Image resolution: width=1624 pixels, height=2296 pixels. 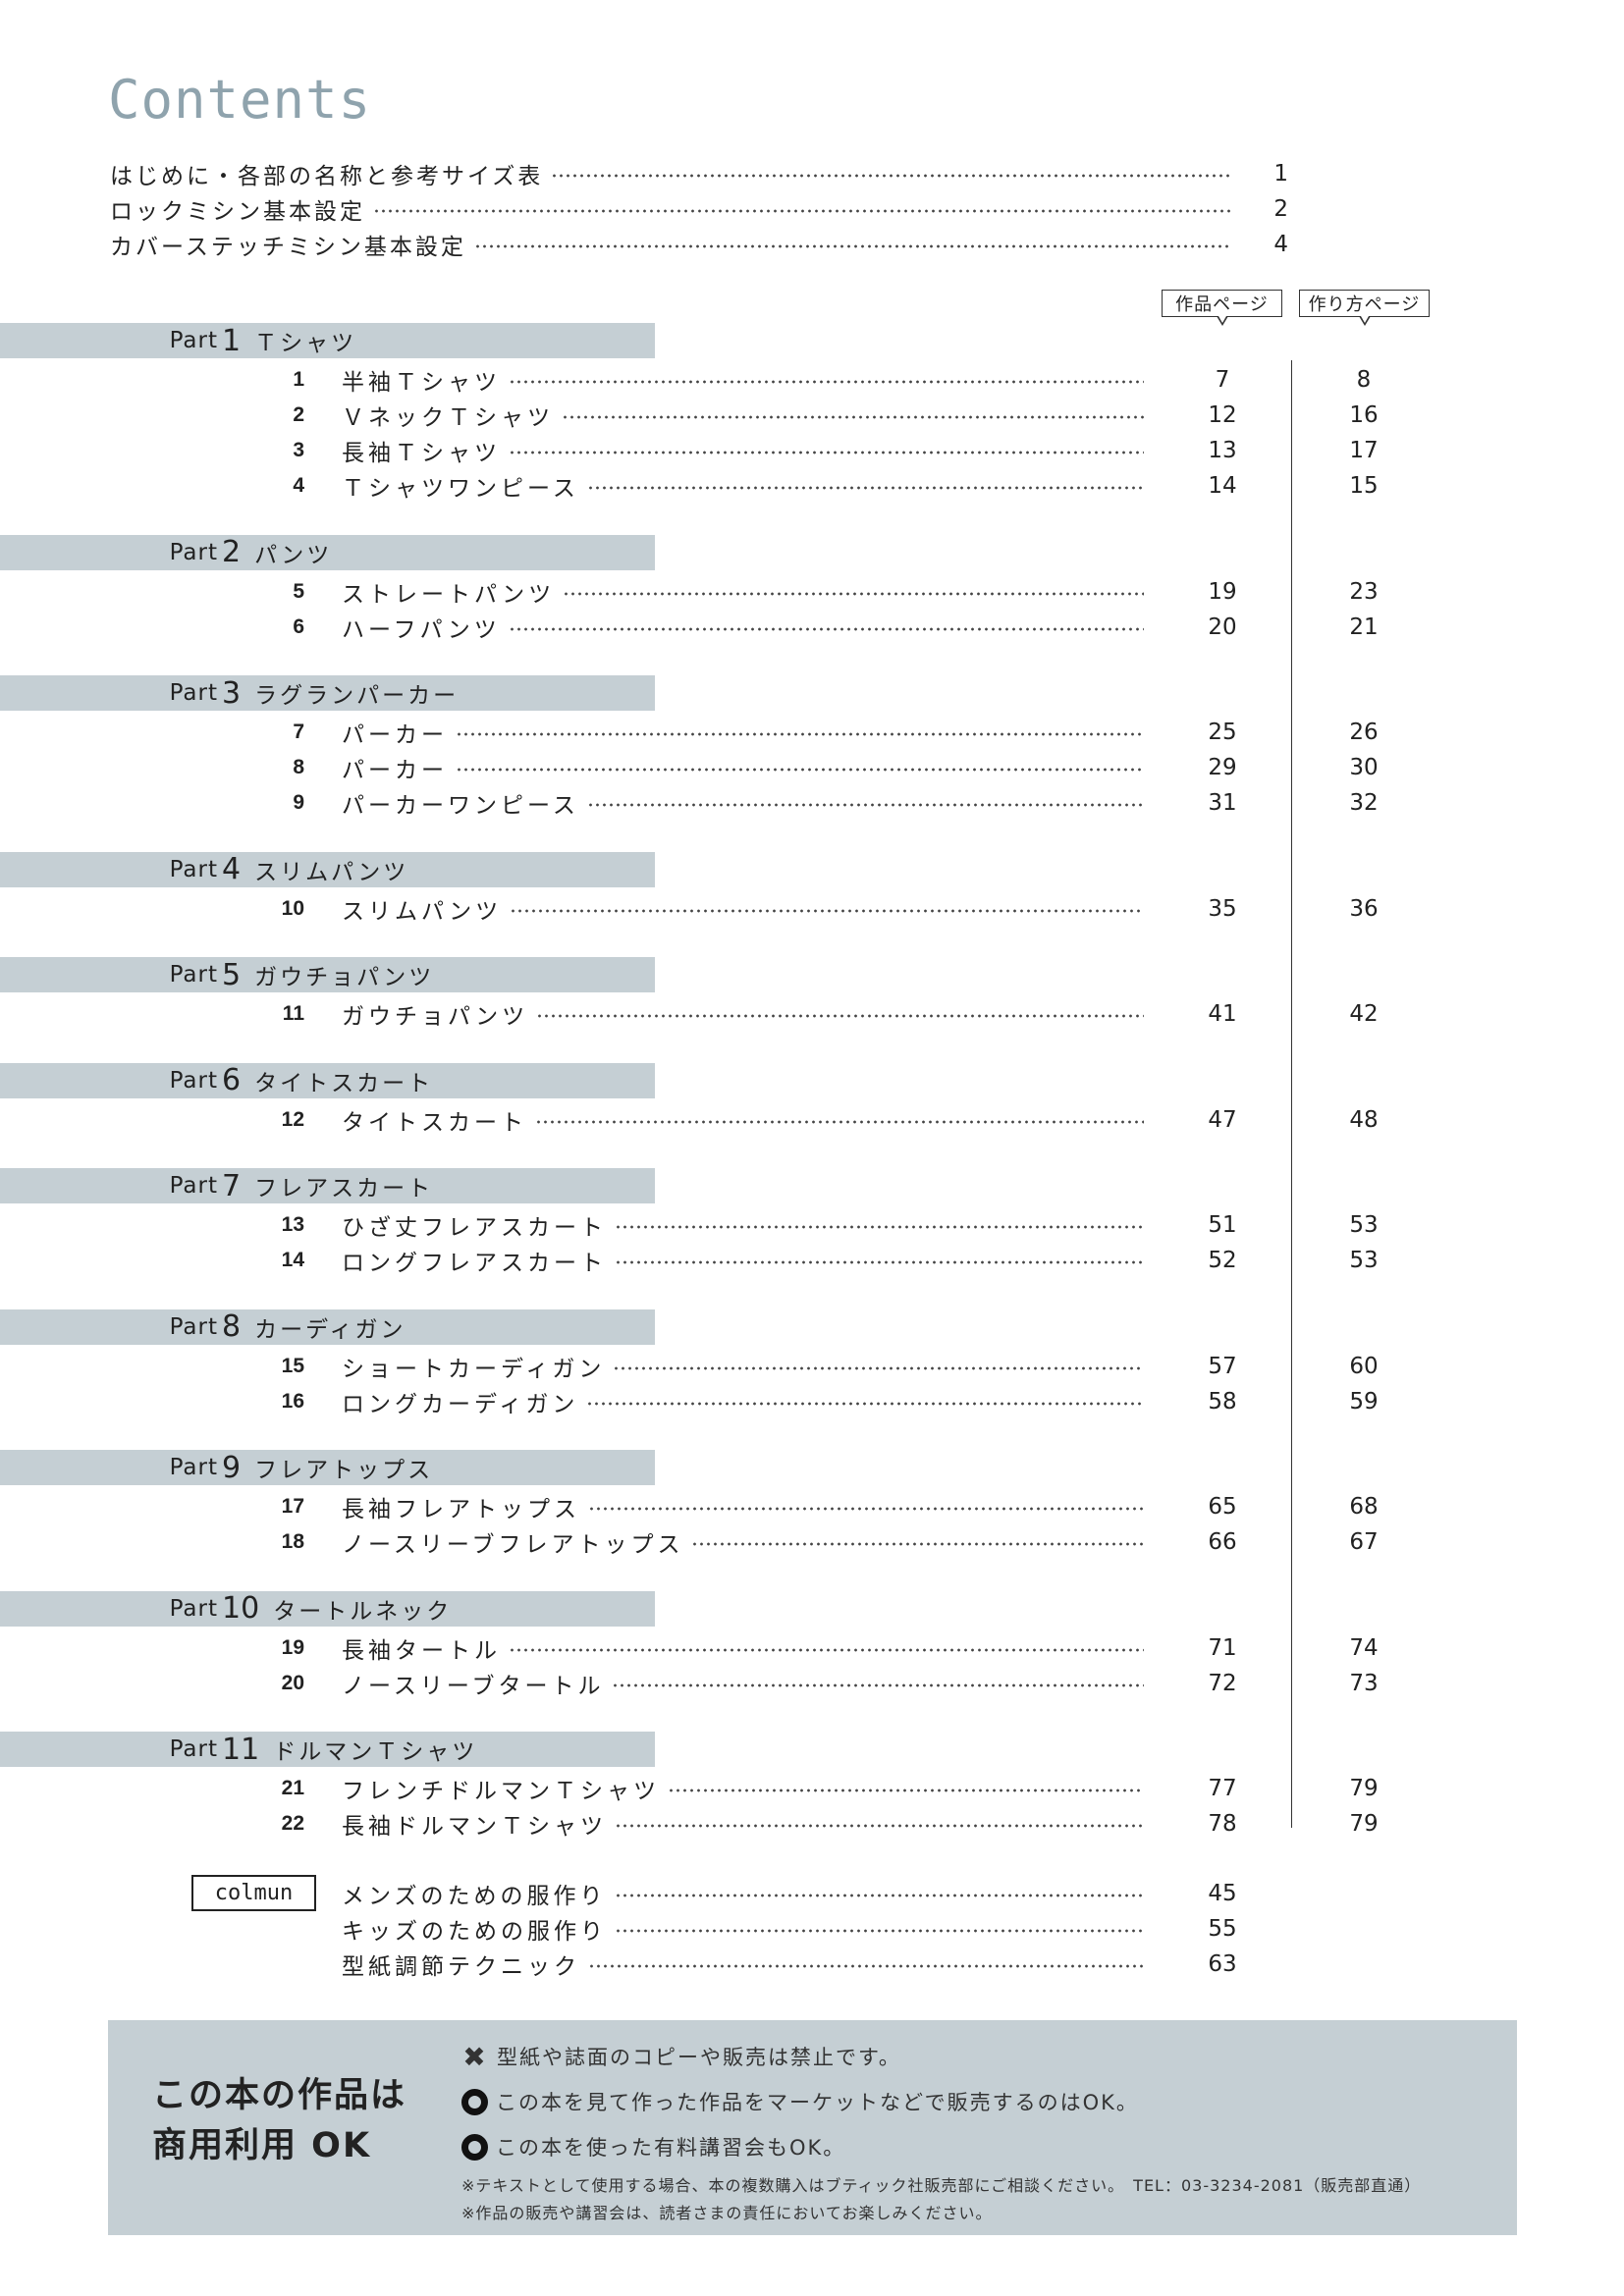 I want to click on howto-page-number: 73, so click(x=1364, y=1683).